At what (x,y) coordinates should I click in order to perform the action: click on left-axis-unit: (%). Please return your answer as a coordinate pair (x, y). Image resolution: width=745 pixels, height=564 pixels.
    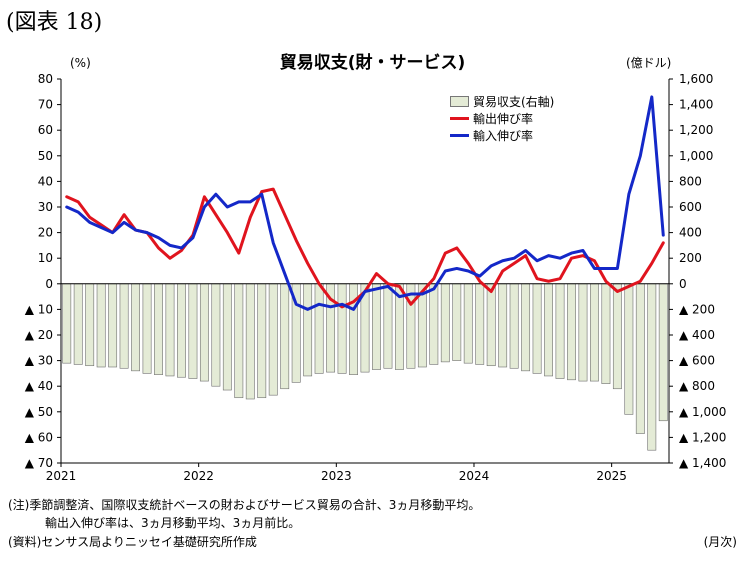
    Looking at the image, I should click on (80, 63).